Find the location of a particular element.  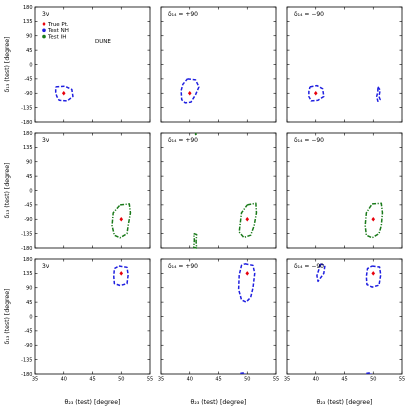

panel-2-1: 35 40 45 50 55 δ₁₄ = +90 is located at coordinates (218, 320).